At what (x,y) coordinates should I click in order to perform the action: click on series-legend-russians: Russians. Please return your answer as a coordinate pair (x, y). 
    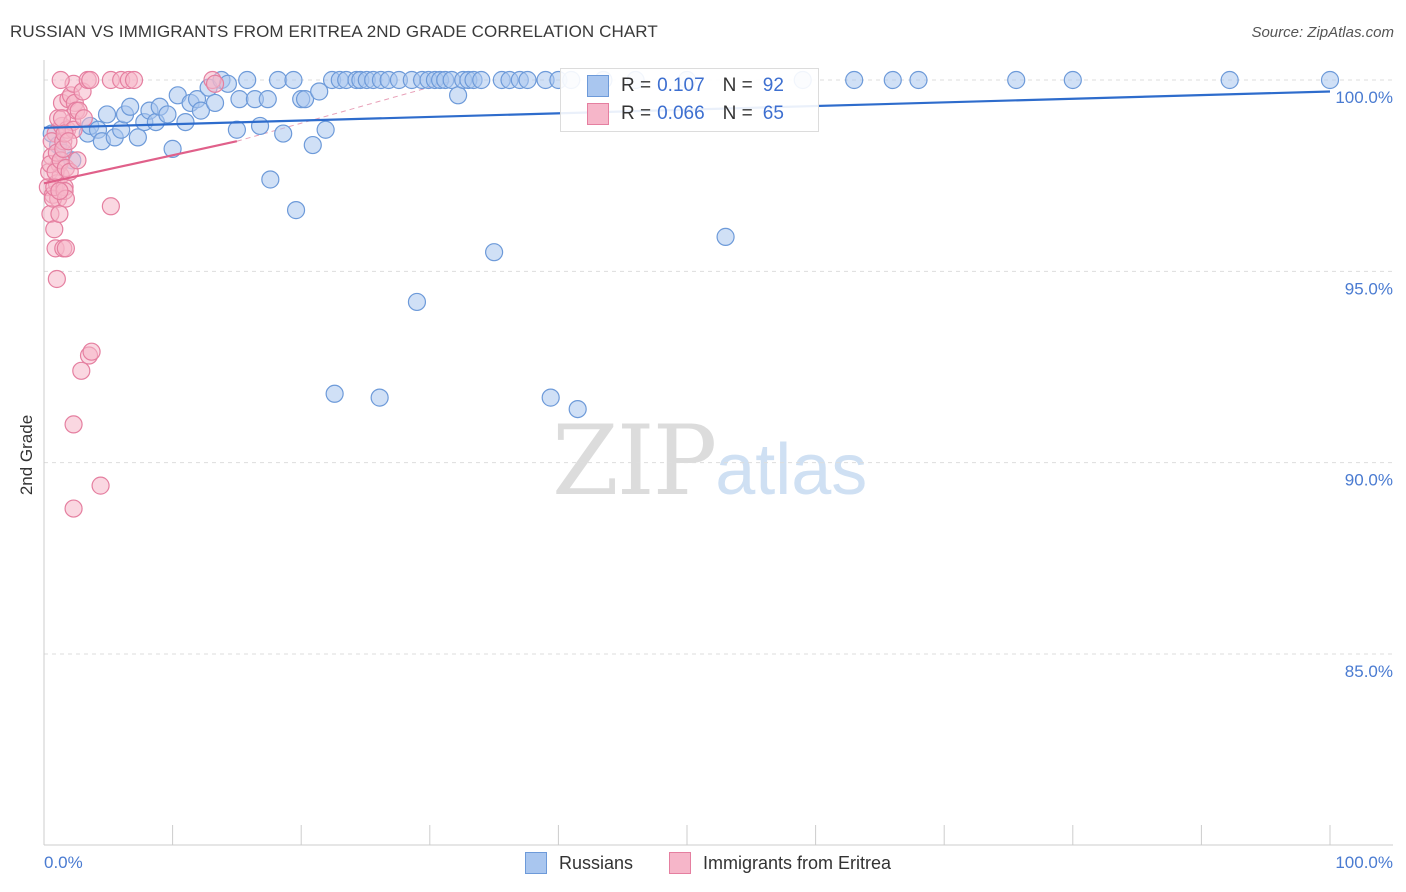
    Looking at the image, I should click on (579, 863).